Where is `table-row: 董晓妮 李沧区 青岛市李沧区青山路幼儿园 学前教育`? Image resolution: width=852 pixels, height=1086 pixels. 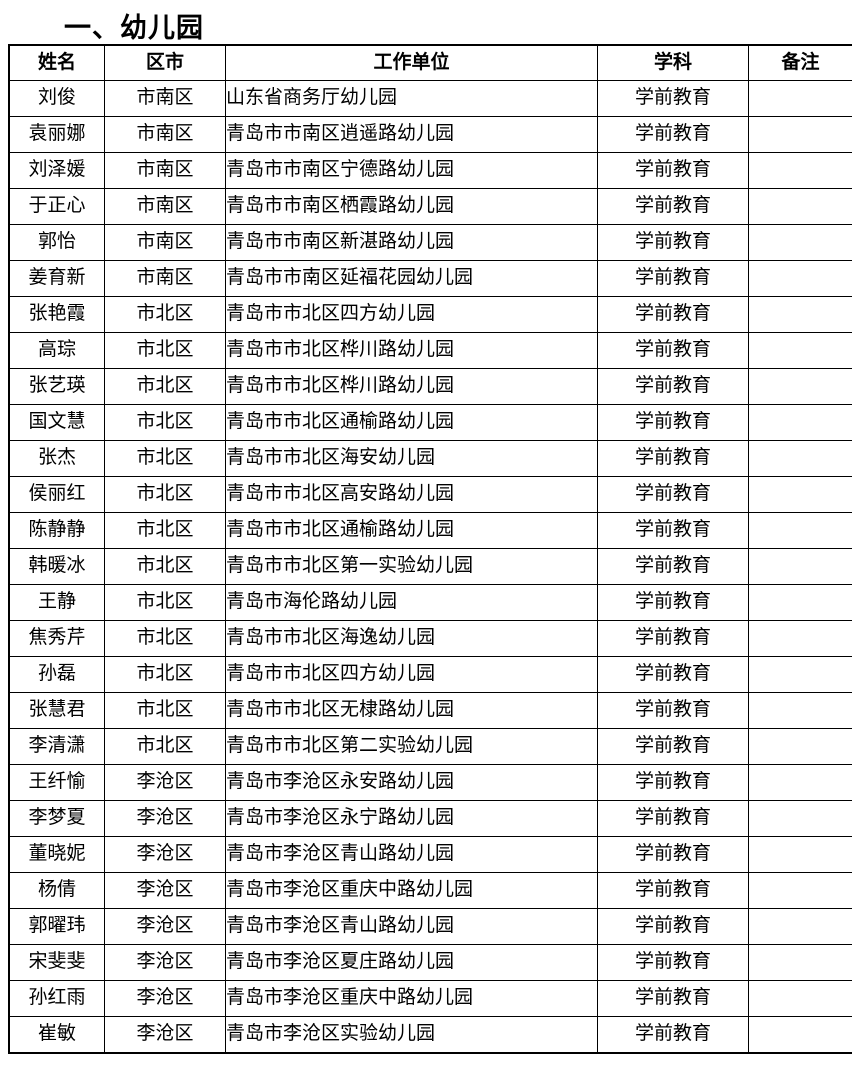
table-row: 董晓妮 李沧区 青岛市李沧区青山路幼儿园 学前教育 is located at coordinates (430, 854).